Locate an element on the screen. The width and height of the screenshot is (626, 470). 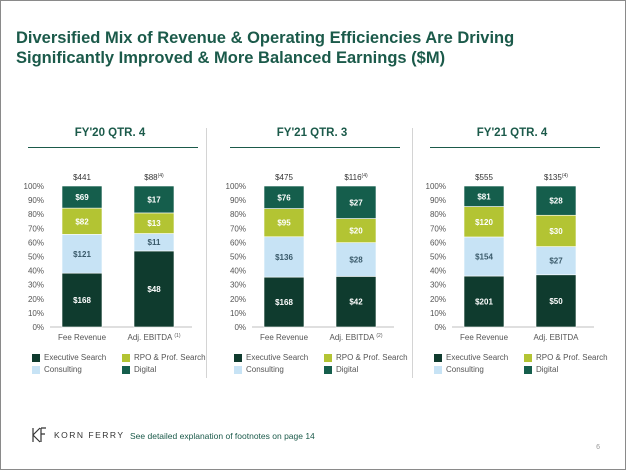
y-tick-label: 0% is located at coordinates (38, 327).